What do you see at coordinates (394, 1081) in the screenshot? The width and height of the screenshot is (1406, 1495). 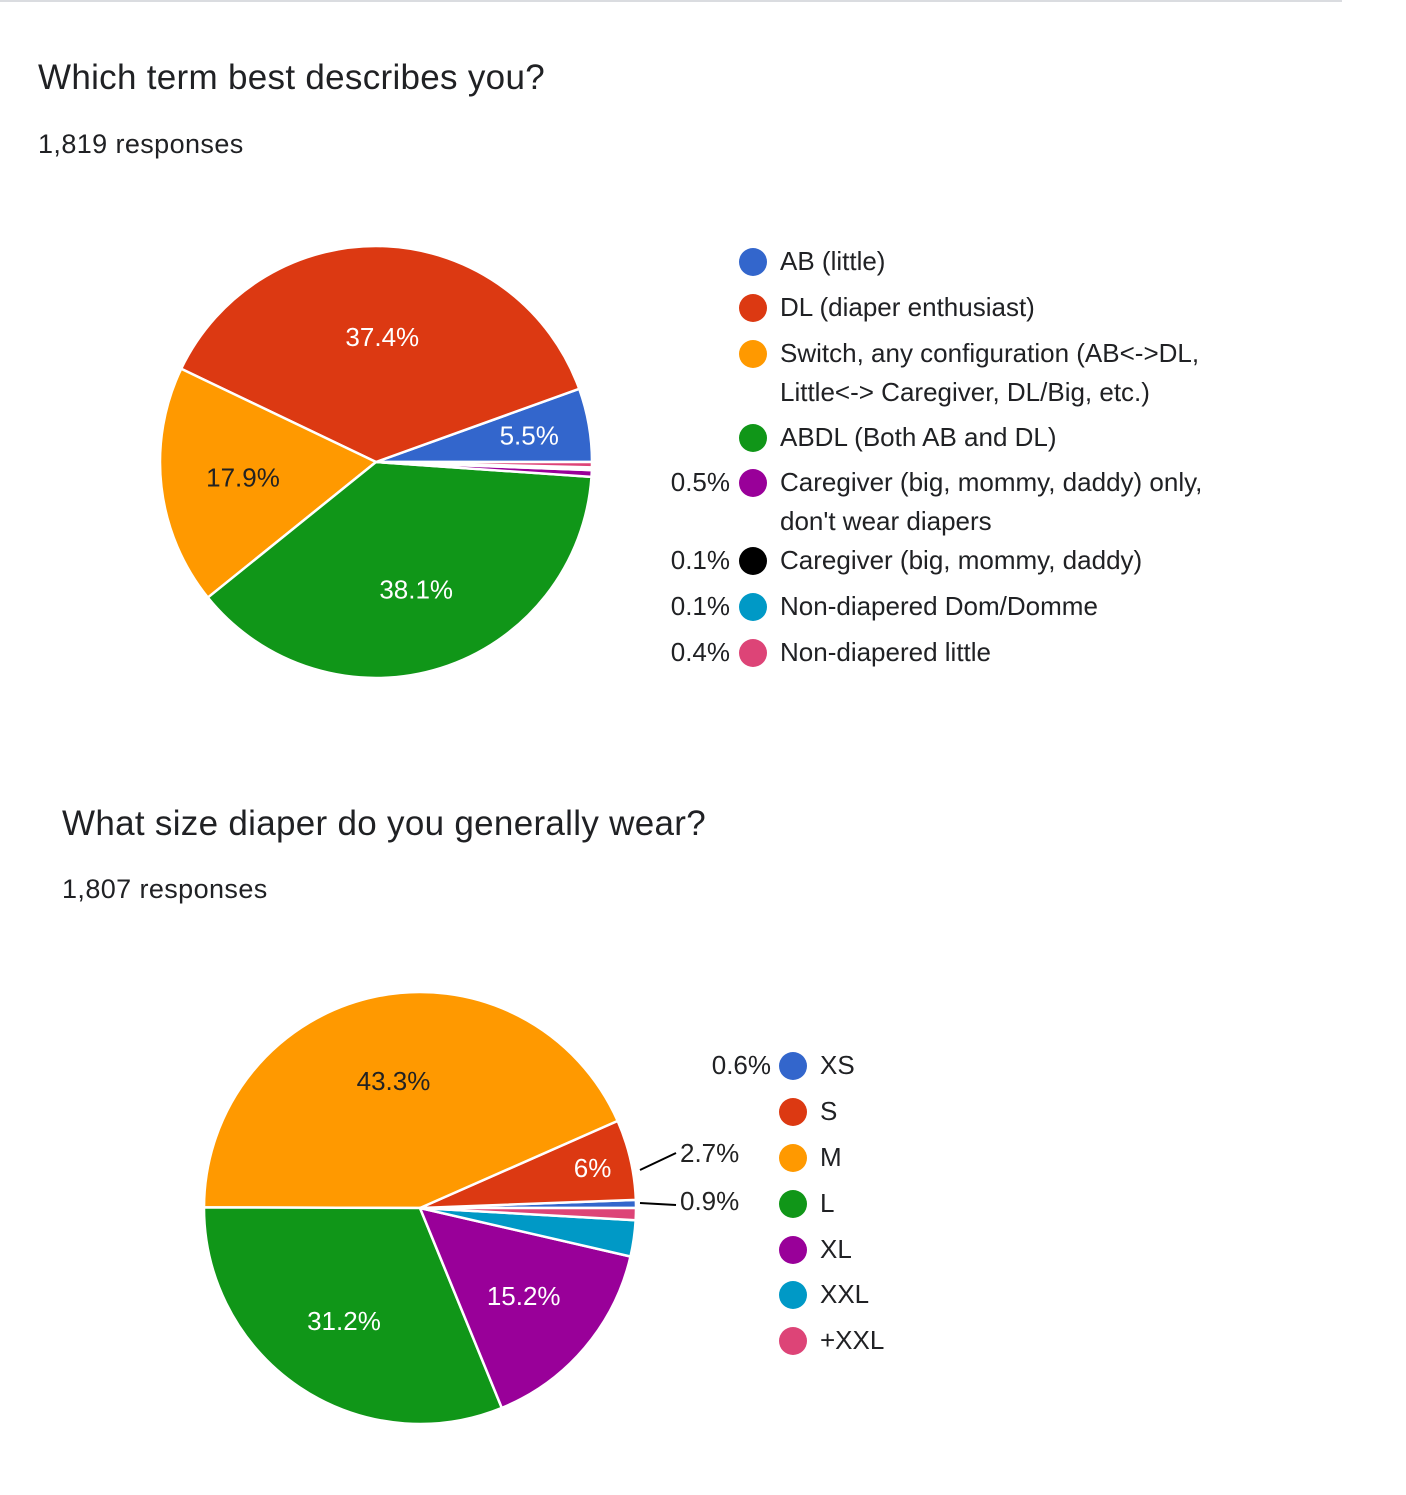 I see `data-label: 43.3%` at bounding box center [394, 1081].